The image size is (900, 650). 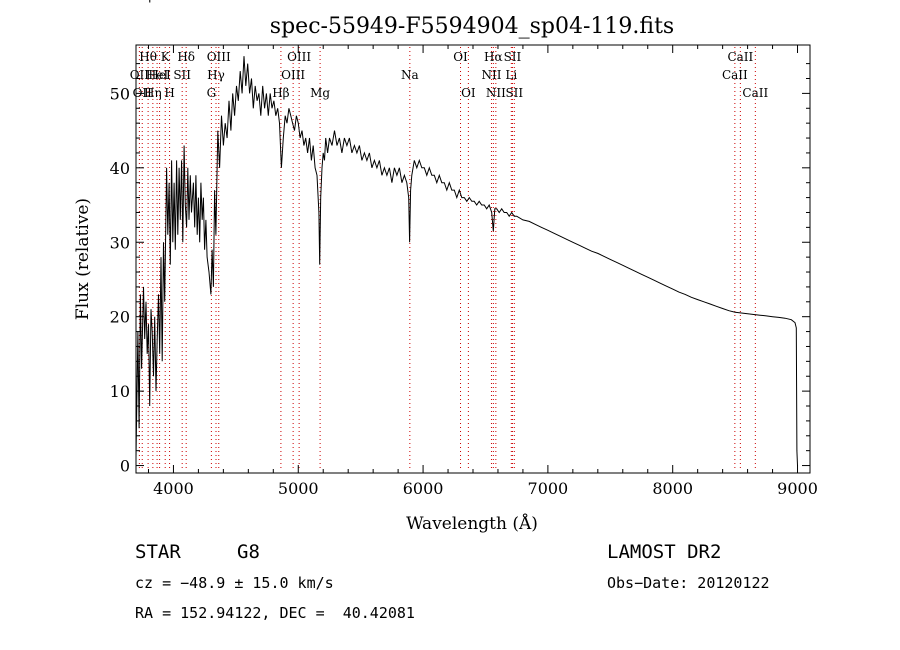 I want to click on x-tick-label: 4000, so click(x=173, y=488).